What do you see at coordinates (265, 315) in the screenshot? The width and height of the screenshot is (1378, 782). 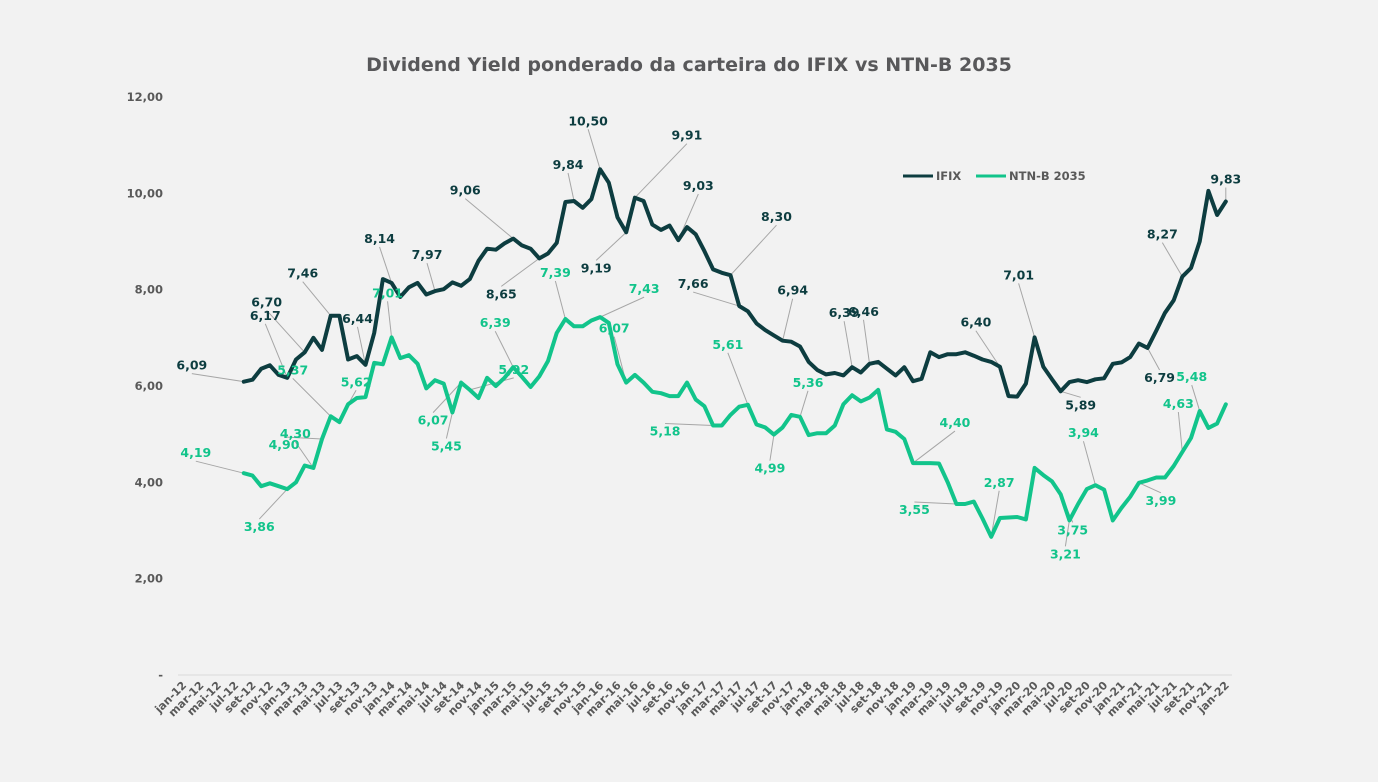 I see `data-label: 6,17` at bounding box center [265, 315].